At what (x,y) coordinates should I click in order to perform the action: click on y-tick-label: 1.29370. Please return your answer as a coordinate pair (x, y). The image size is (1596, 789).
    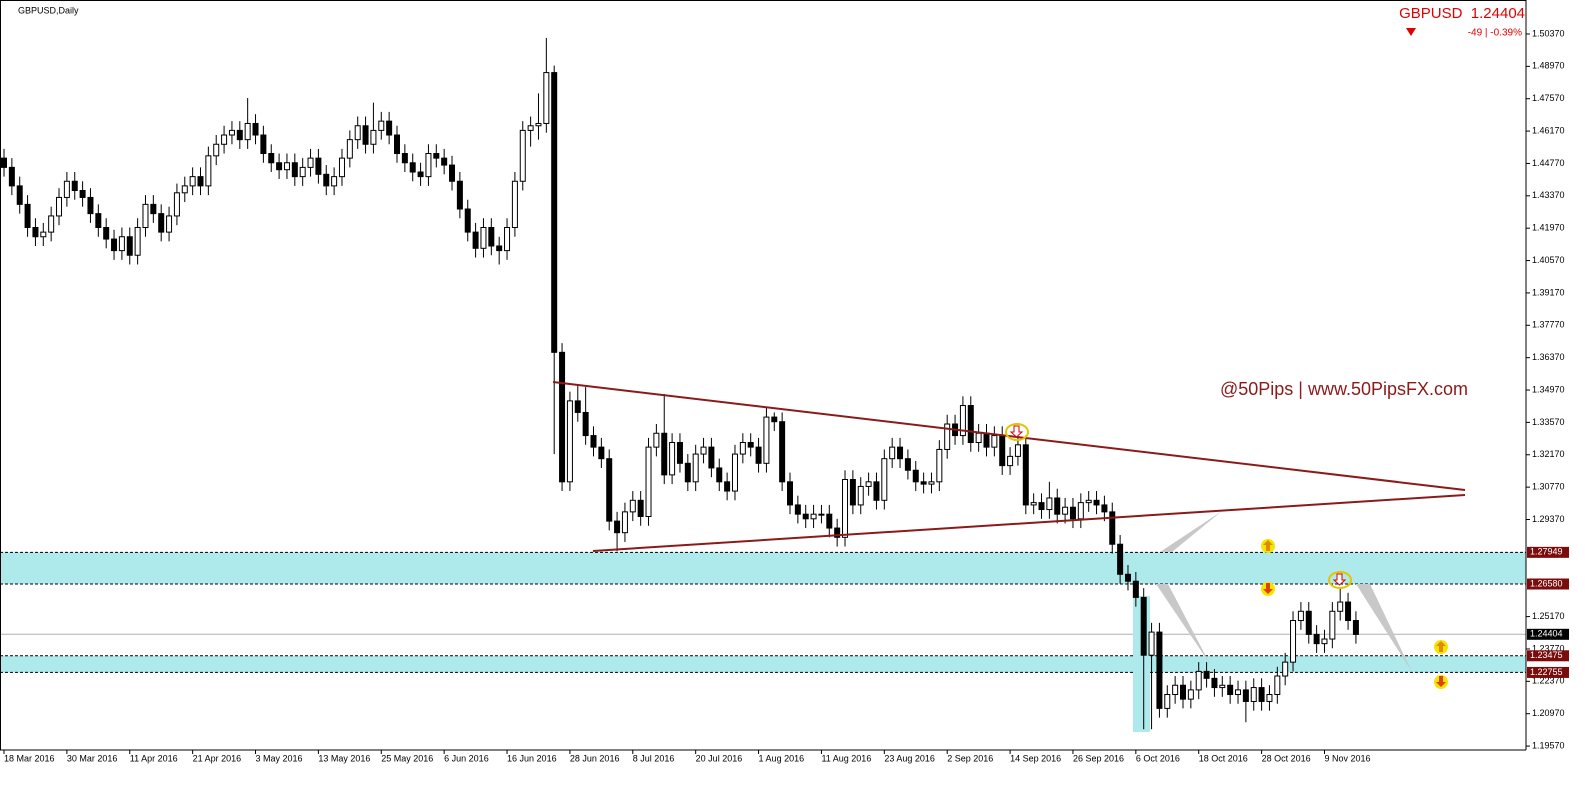
    Looking at the image, I should click on (1548, 519).